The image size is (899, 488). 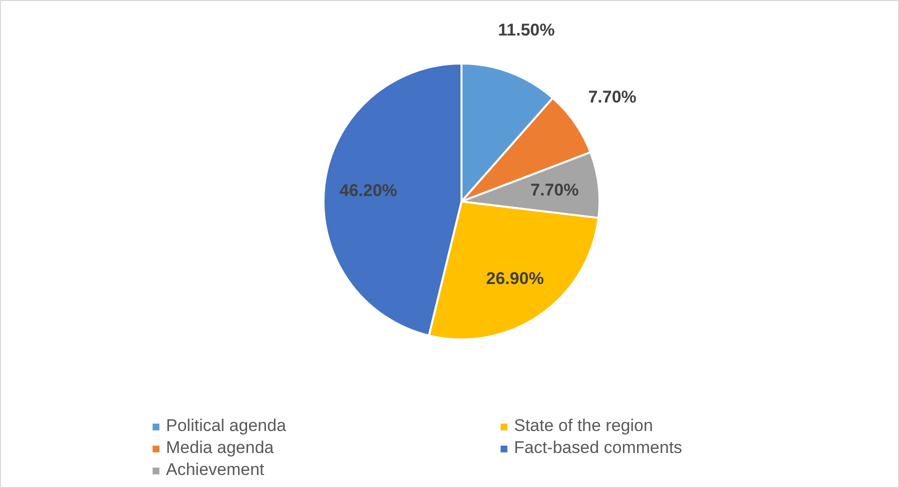 I want to click on legend-label: Political agenda, so click(x=227, y=426).